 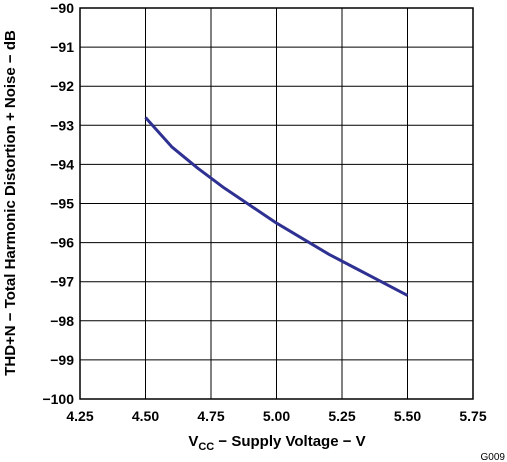 I want to click on x-axis-label-subscript: CC, so click(x=206, y=447).